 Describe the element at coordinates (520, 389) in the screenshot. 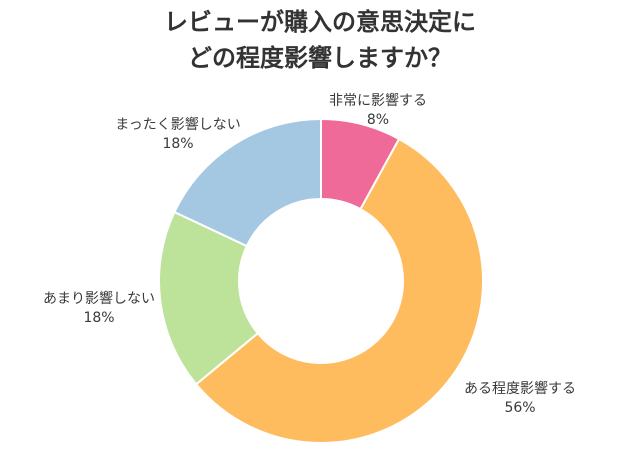

I see `slice-label-text: ある程度影響する` at that location.